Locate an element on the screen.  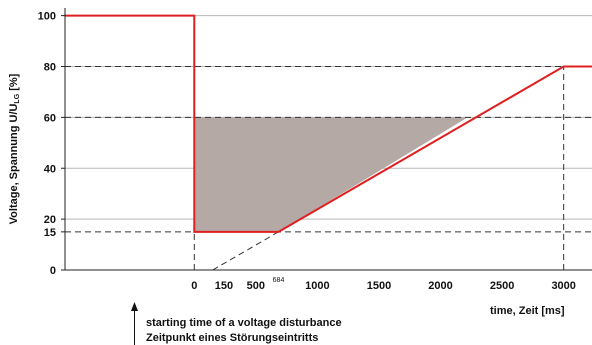
y-tick-label-60: 60 is located at coordinates (50, 118).